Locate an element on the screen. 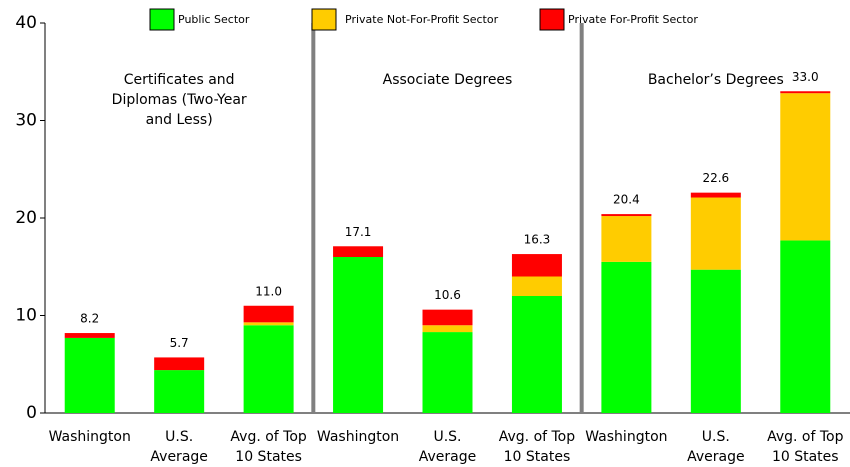 The height and width of the screenshot is (467, 850). y-tick-label: 40 is located at coordinates (26, 23).